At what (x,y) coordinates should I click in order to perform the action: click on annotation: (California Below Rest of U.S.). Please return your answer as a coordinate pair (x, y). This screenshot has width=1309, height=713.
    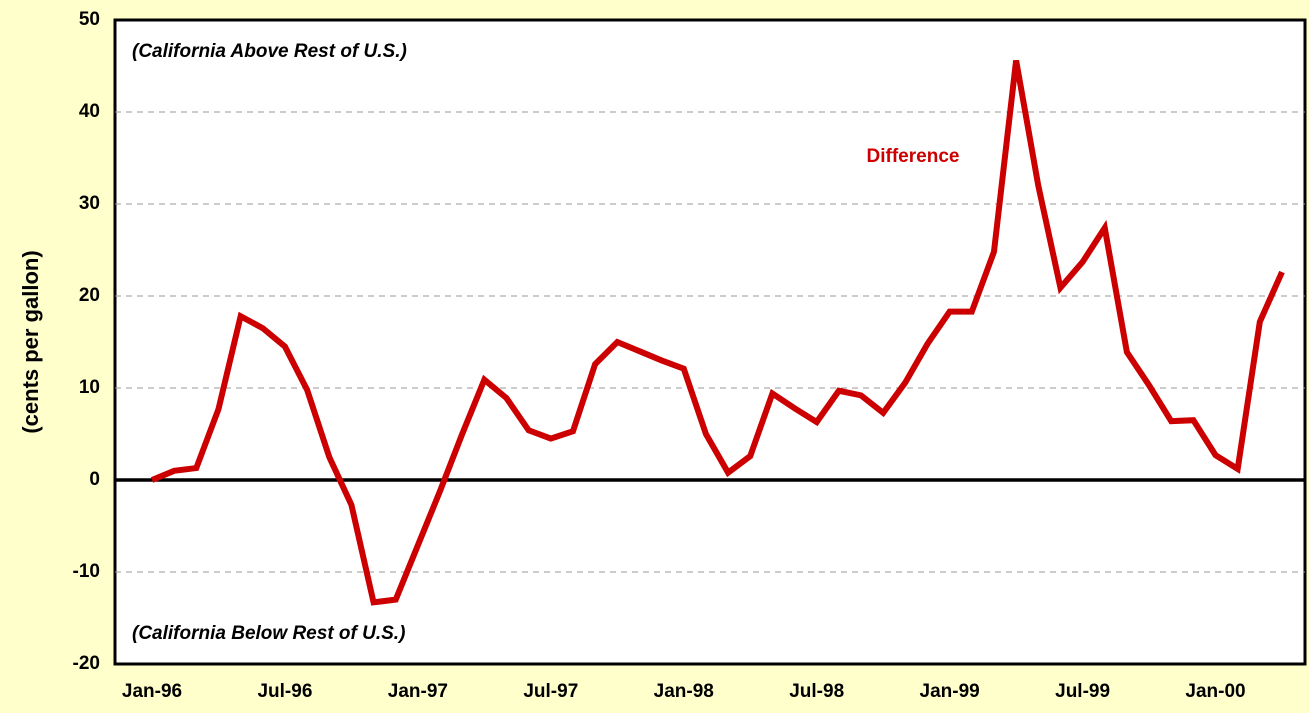
    Looking at the image, I should click on (268, 633).